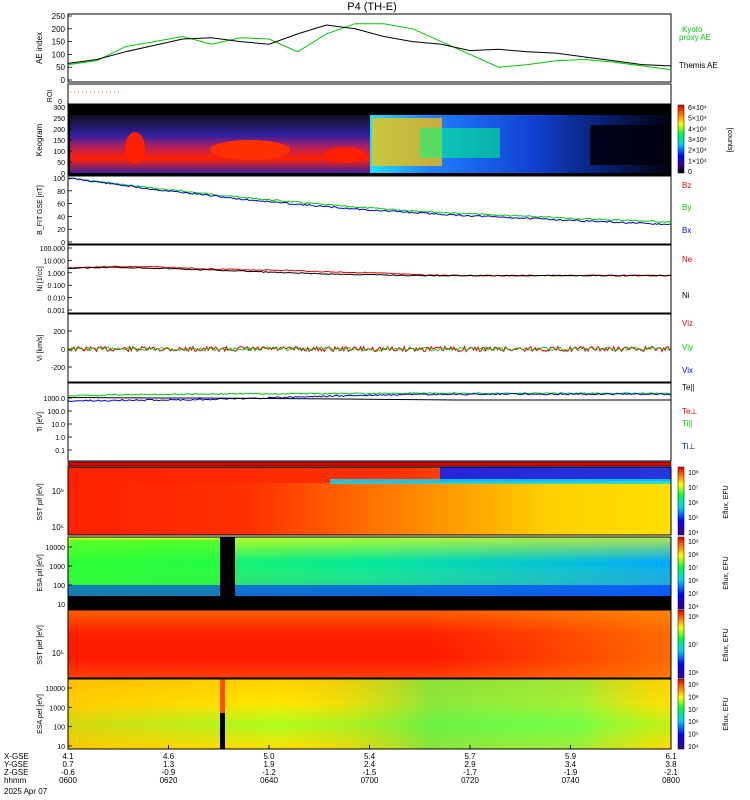 The image size is (750, 800). I want to click on bfit-panel: B_FIT GSE [nT] 100 80 60 40 20 0 Bz By Bx, so click(364, 211).